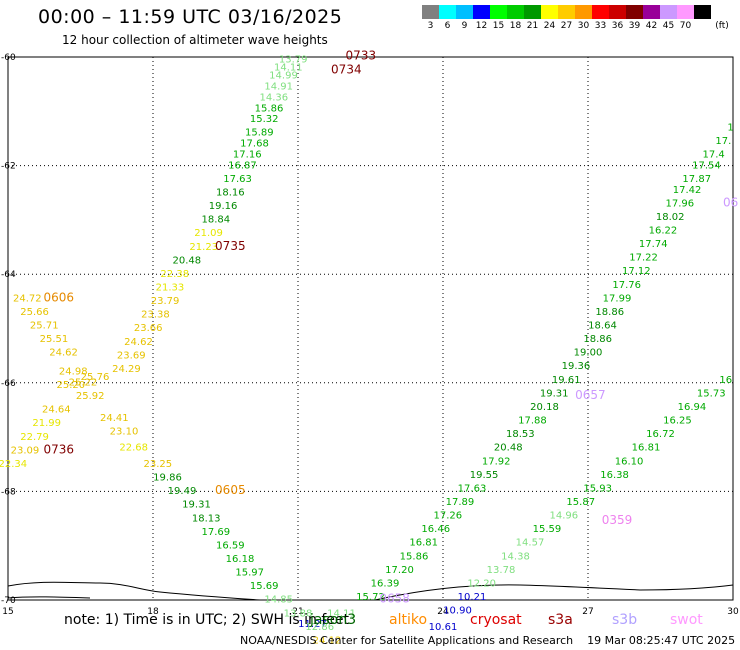  I want to click on swh-value-label: 23.09, so click(25, 450).